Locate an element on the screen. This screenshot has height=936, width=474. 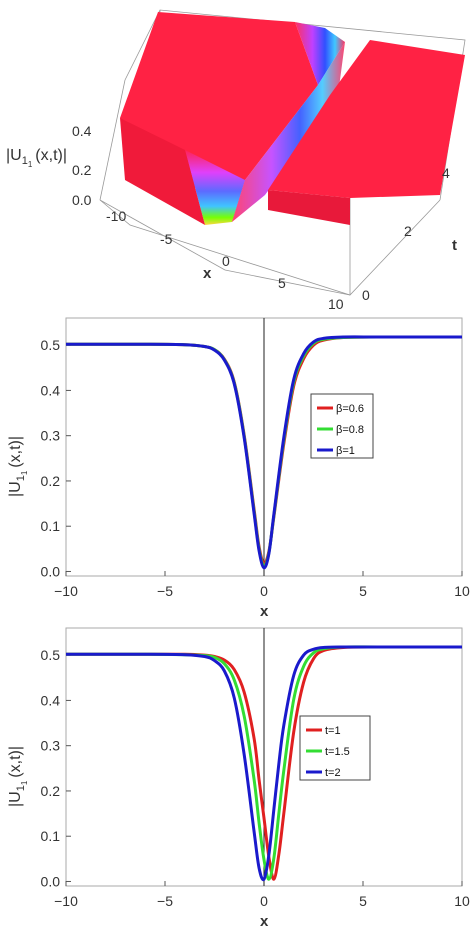
box-bottom-edge is located at coordinates (287, 282).